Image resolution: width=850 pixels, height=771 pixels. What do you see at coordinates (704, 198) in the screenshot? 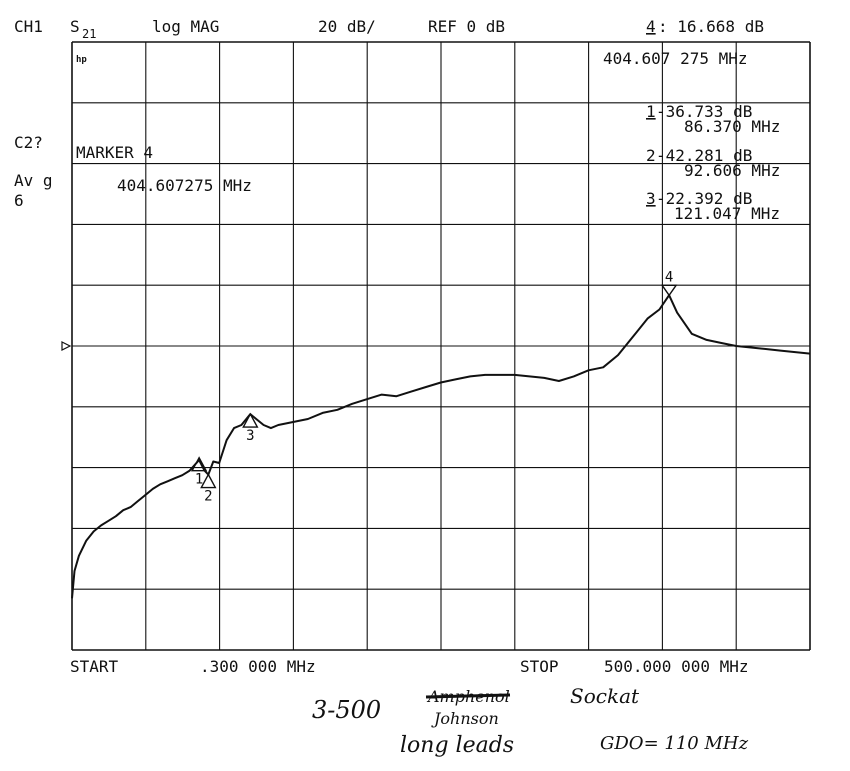
I see `marker-3-value: -22.392 dB` at bounding box center [704, 198].